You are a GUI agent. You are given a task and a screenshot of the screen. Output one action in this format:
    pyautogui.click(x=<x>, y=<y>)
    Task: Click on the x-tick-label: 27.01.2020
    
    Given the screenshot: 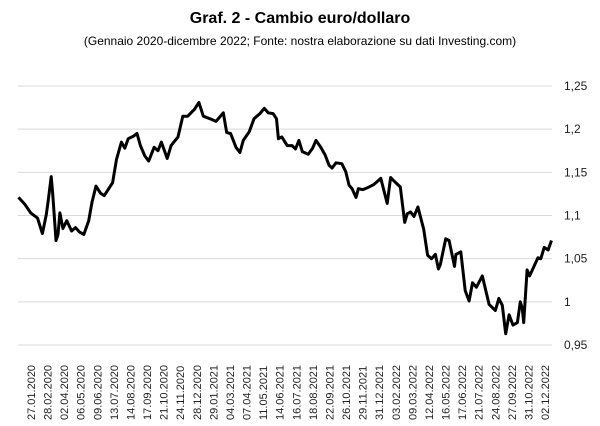 What is the action you would take?
    pyautogui.click(x=32, y=392)
    